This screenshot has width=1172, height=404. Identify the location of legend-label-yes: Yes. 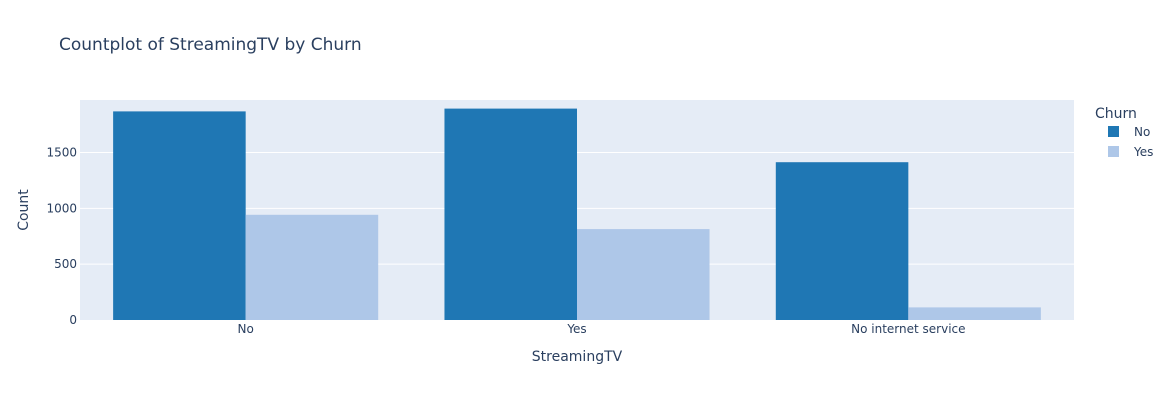
(1143, 152).